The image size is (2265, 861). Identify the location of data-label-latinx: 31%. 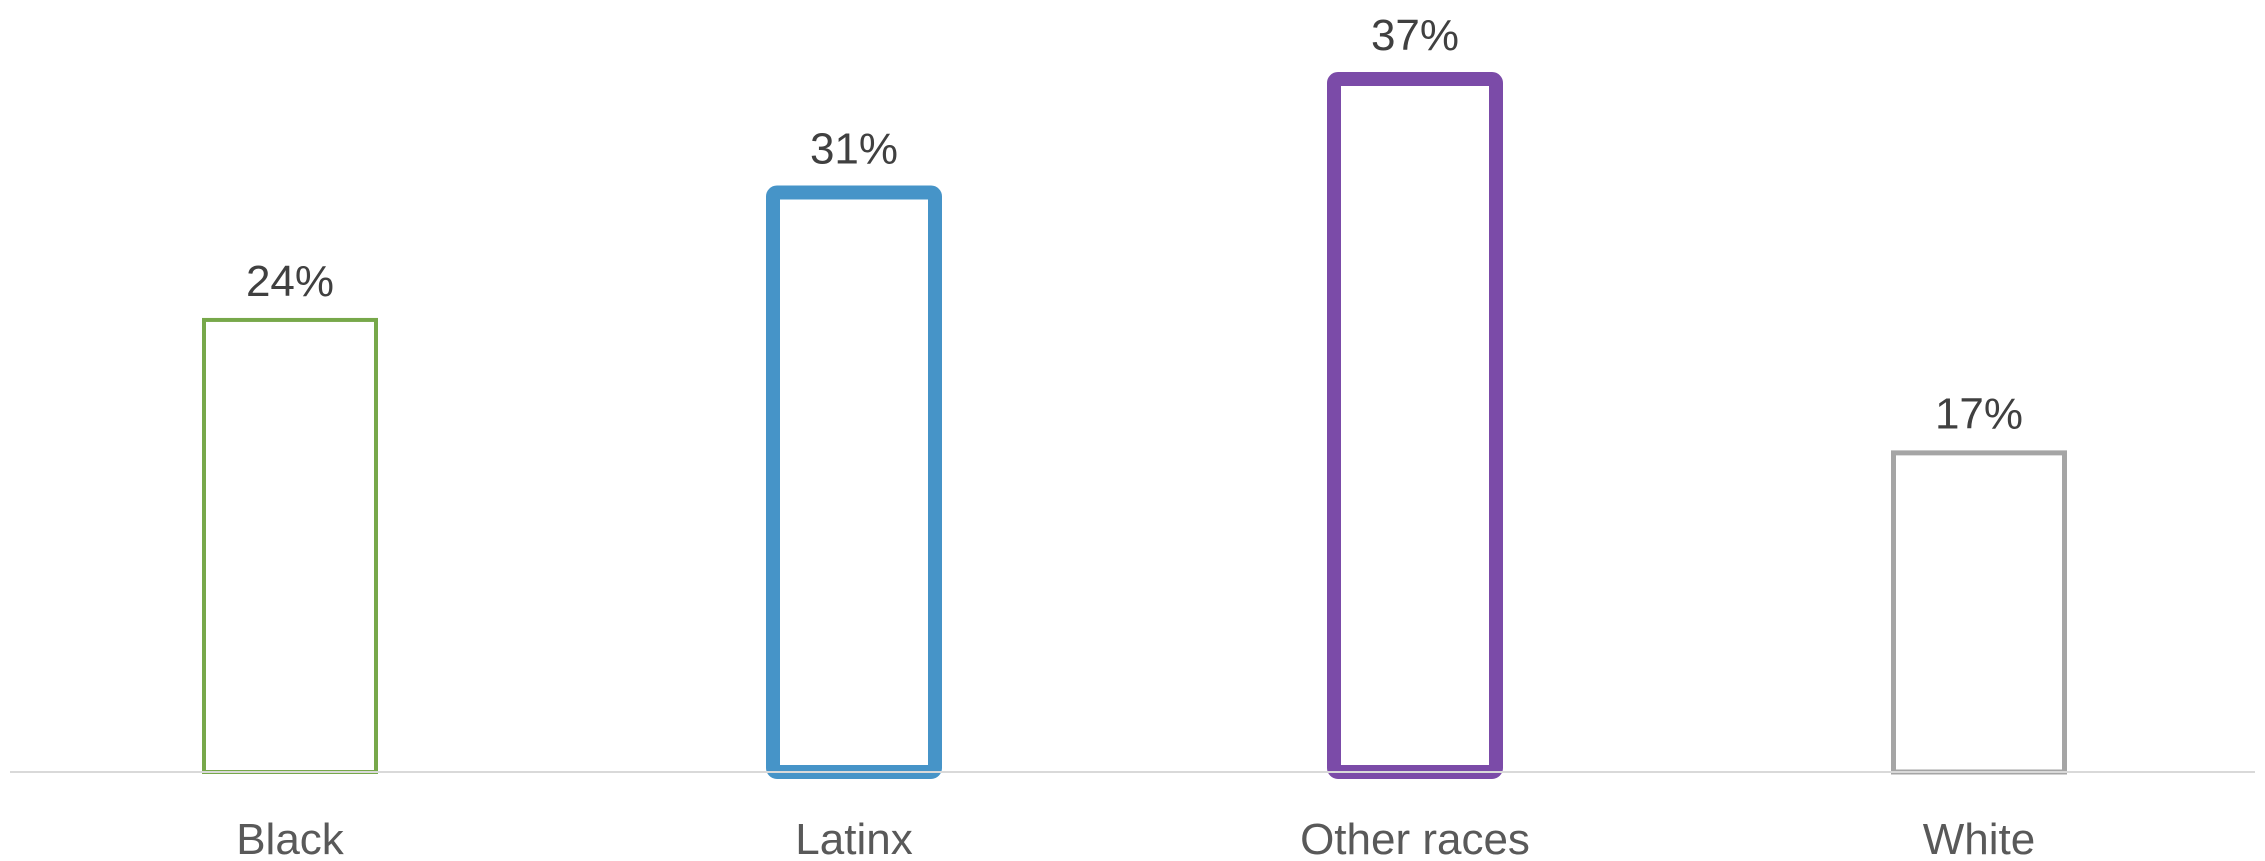
(854, 149).